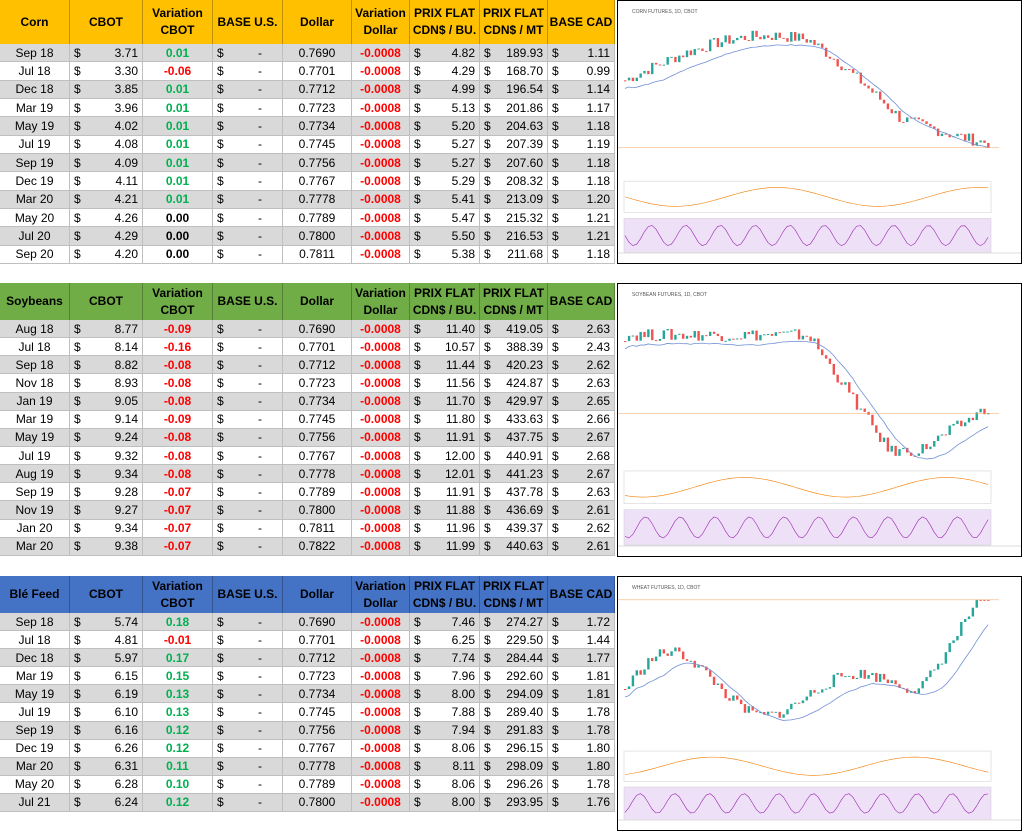 The image size is (1024, 833). Describe the element at coordinates (106, 181) in the screenshot. I see `cbot-cell: $4.11` at that location.